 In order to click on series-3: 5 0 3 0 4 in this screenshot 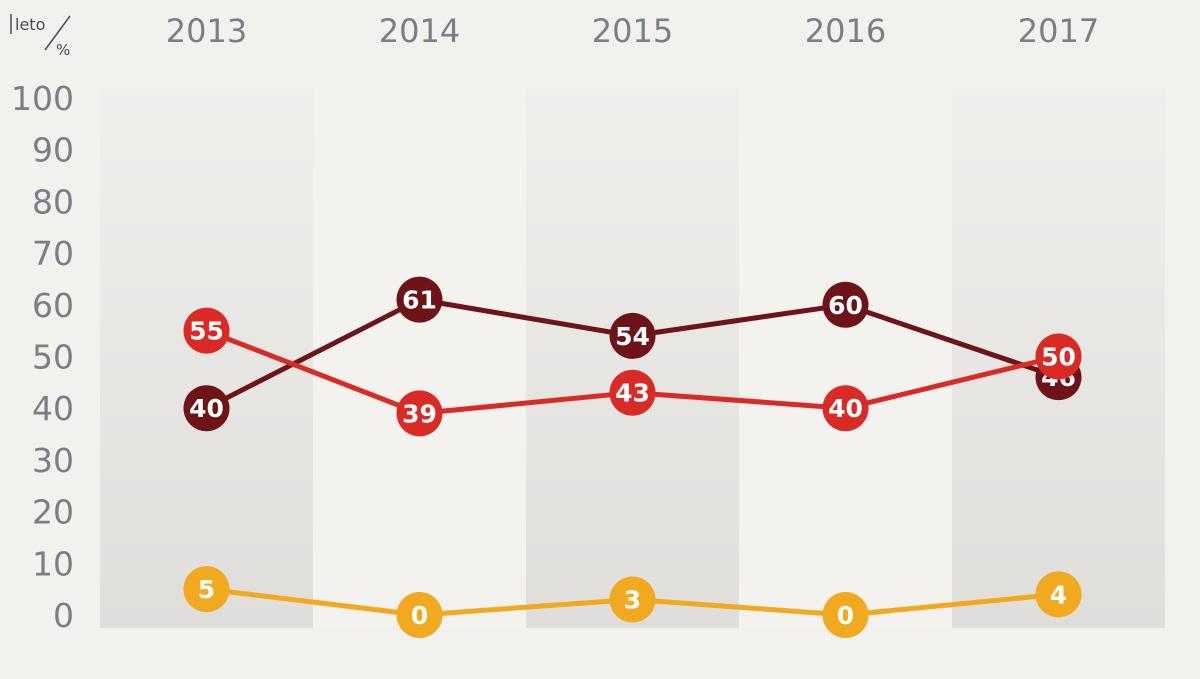, I will do `click(632, 602)`.